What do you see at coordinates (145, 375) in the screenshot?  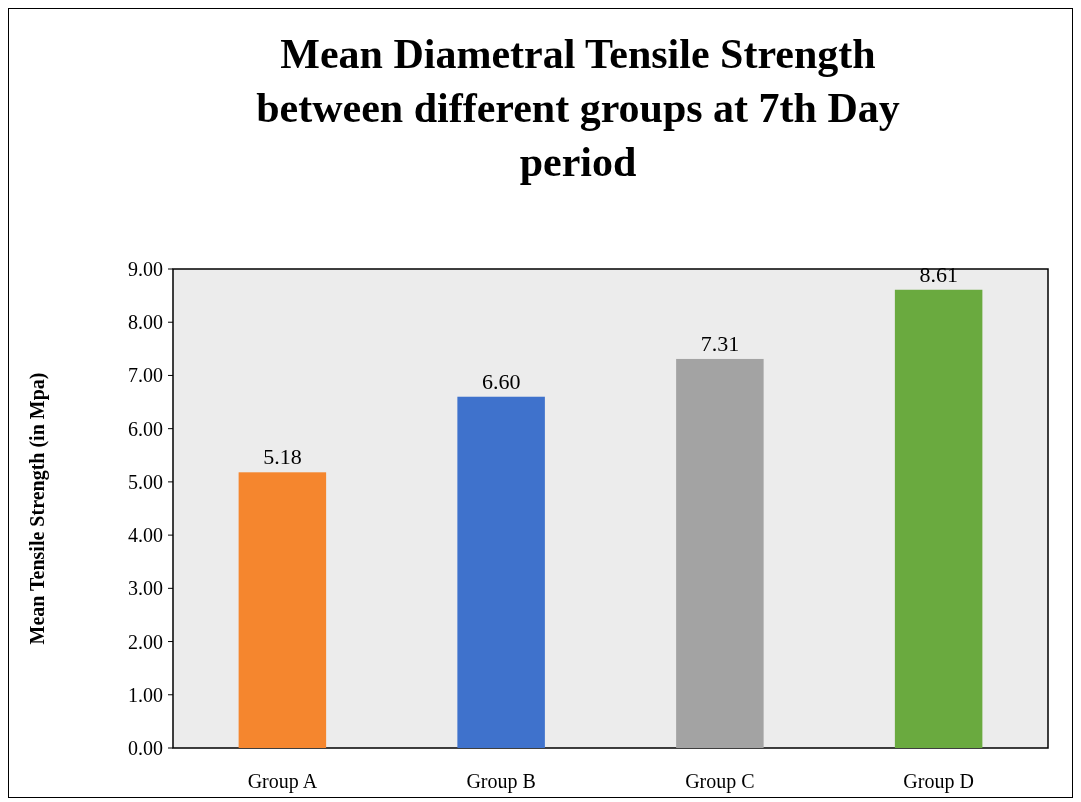 I see `y-tick-label: 7.00` at bounding box center [145, 375].